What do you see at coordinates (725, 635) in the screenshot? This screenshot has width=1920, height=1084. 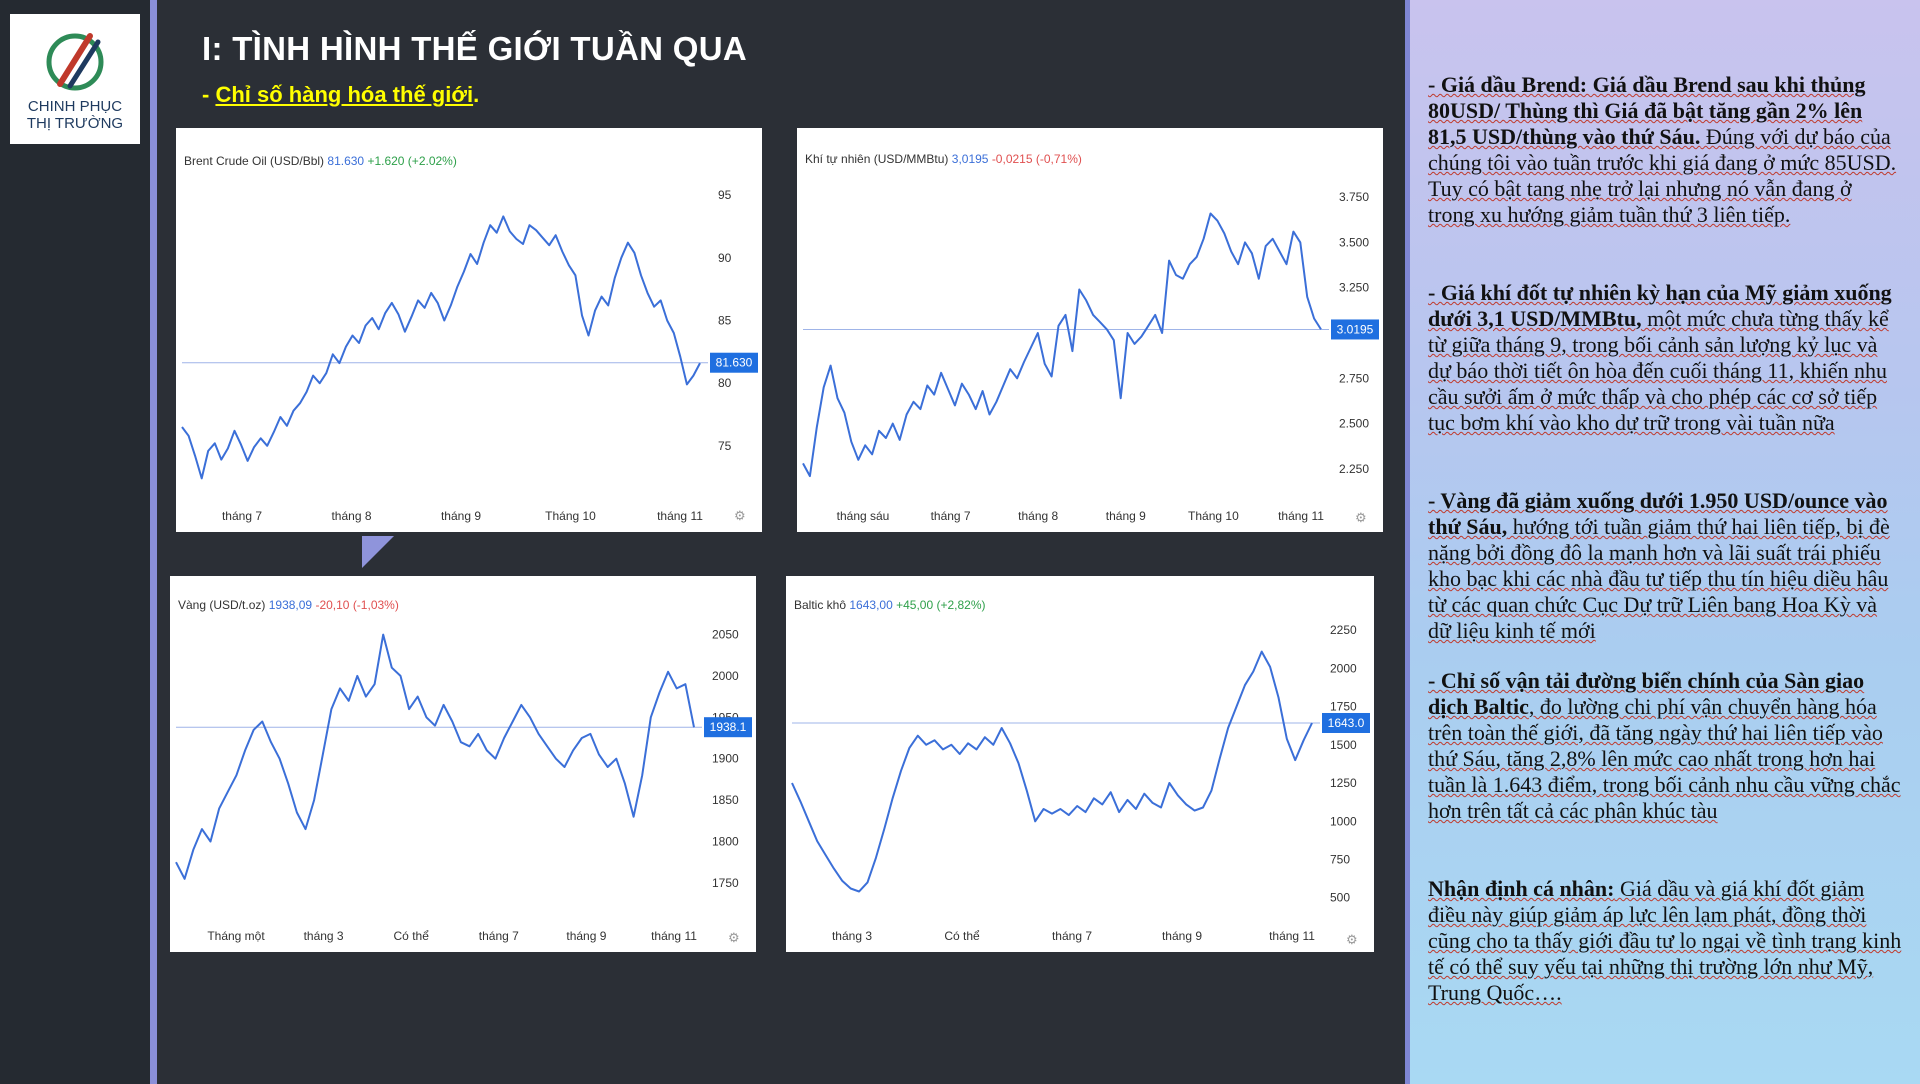 I see `y-tick-label: 2050` at bounding box center [725, 635].